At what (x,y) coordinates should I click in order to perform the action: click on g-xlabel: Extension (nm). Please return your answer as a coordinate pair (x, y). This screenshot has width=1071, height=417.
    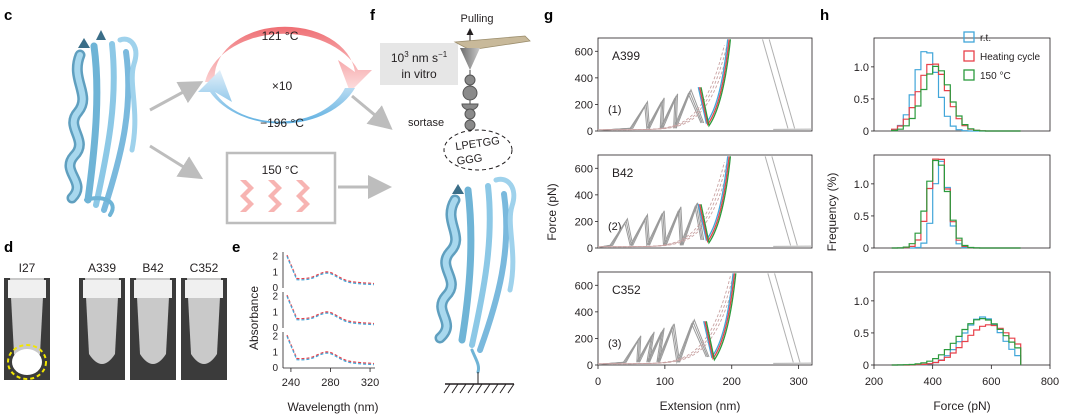
    Looking at the image, I should click on (700, 406).